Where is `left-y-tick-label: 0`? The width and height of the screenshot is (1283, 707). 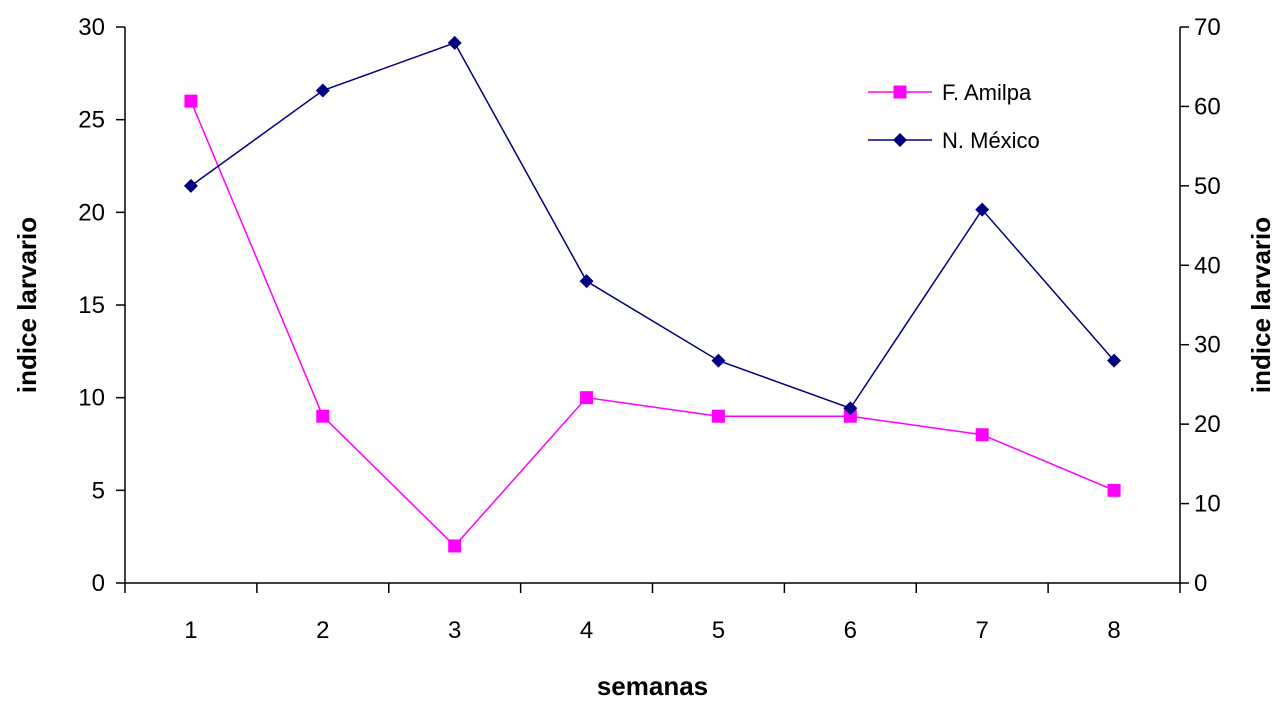 left-y-tick-label: 0 is located at coordinates (98, 583).